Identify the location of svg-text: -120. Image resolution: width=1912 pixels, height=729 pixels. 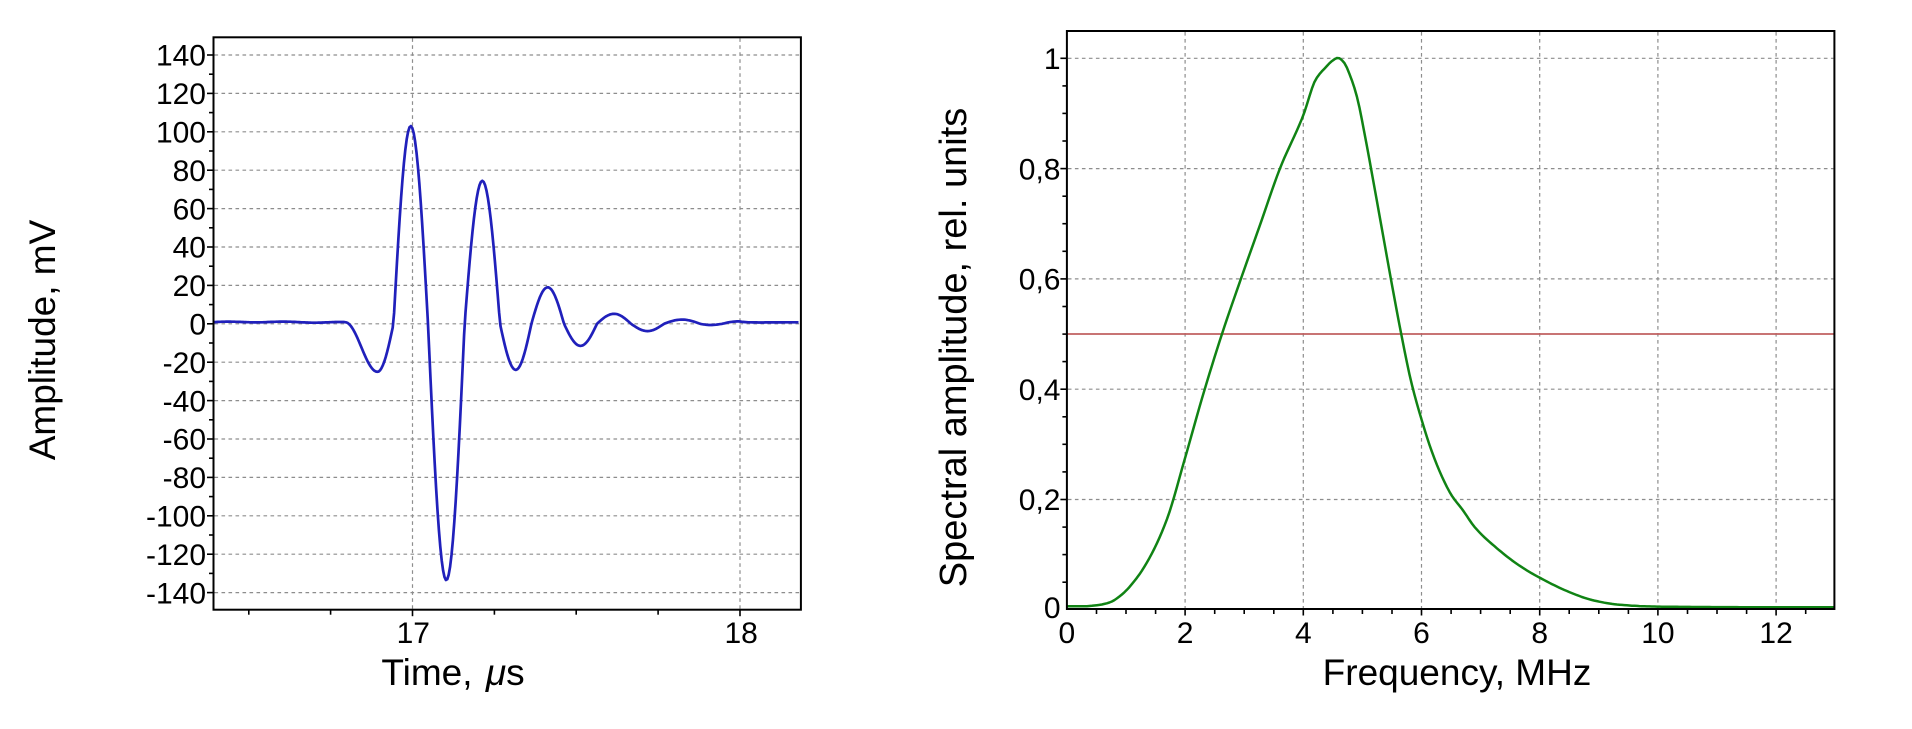
(176, 555).